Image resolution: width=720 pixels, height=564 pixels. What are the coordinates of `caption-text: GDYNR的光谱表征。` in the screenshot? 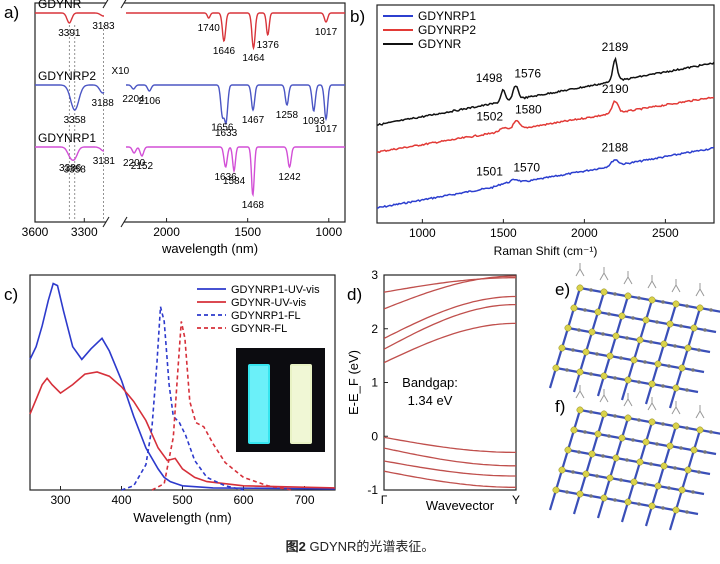 It's located at (372, 546).